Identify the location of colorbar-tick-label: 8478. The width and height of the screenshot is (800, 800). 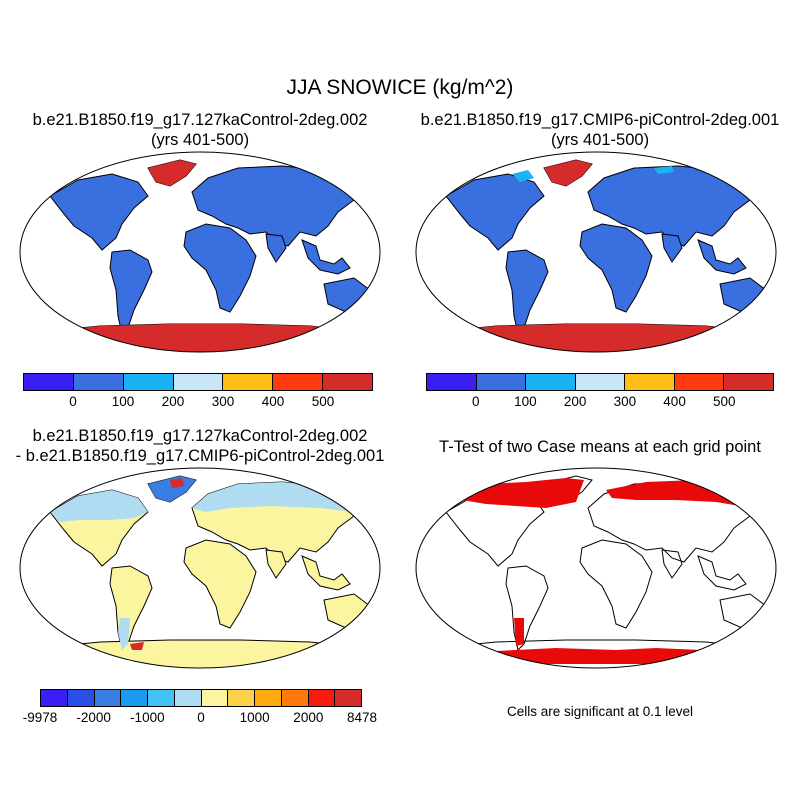
(362, 717).